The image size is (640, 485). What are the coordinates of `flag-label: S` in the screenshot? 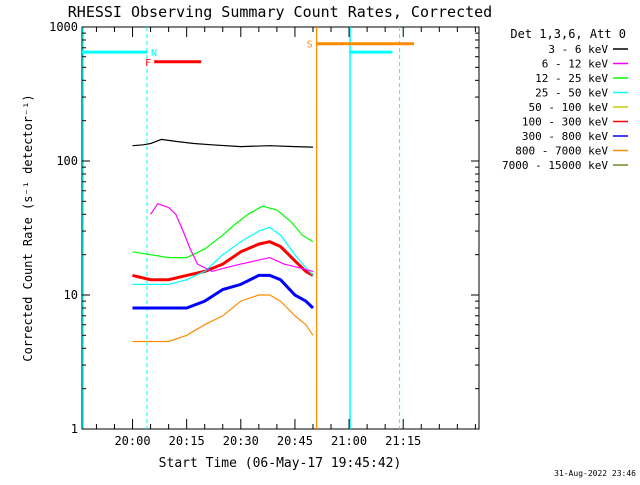 It's located at (310, 45).